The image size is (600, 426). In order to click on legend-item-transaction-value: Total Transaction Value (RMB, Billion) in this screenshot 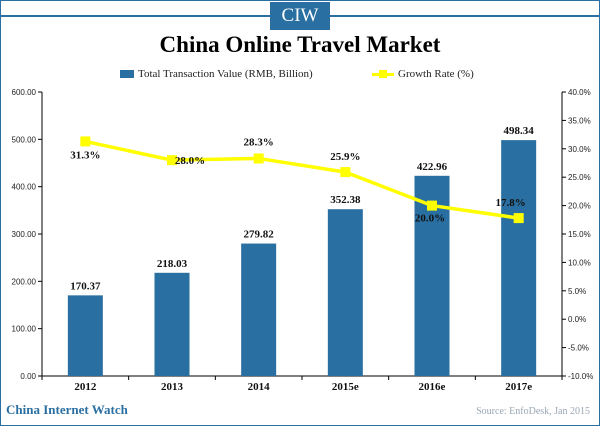, I will do `click(216, 74)`.